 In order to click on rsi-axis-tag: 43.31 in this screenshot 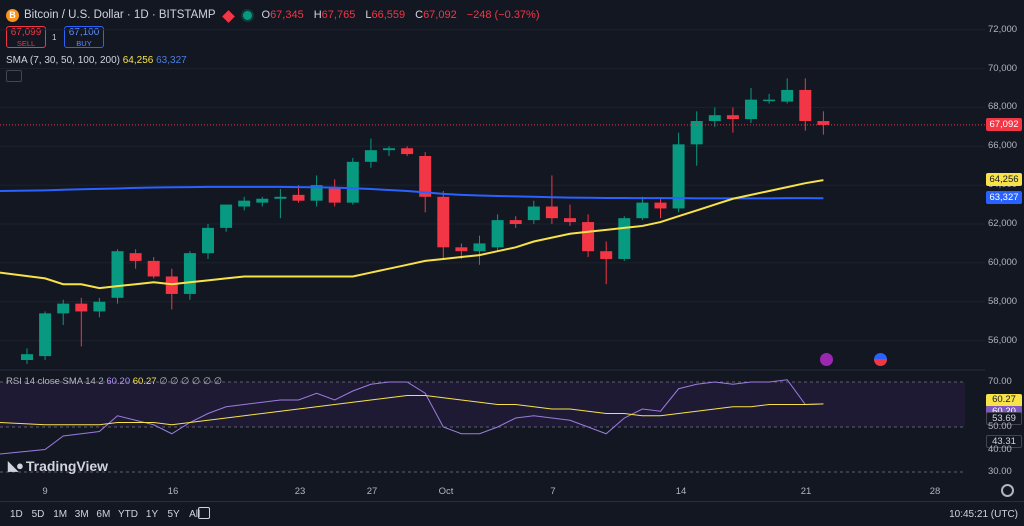, I will do `click(1004, 442)`.